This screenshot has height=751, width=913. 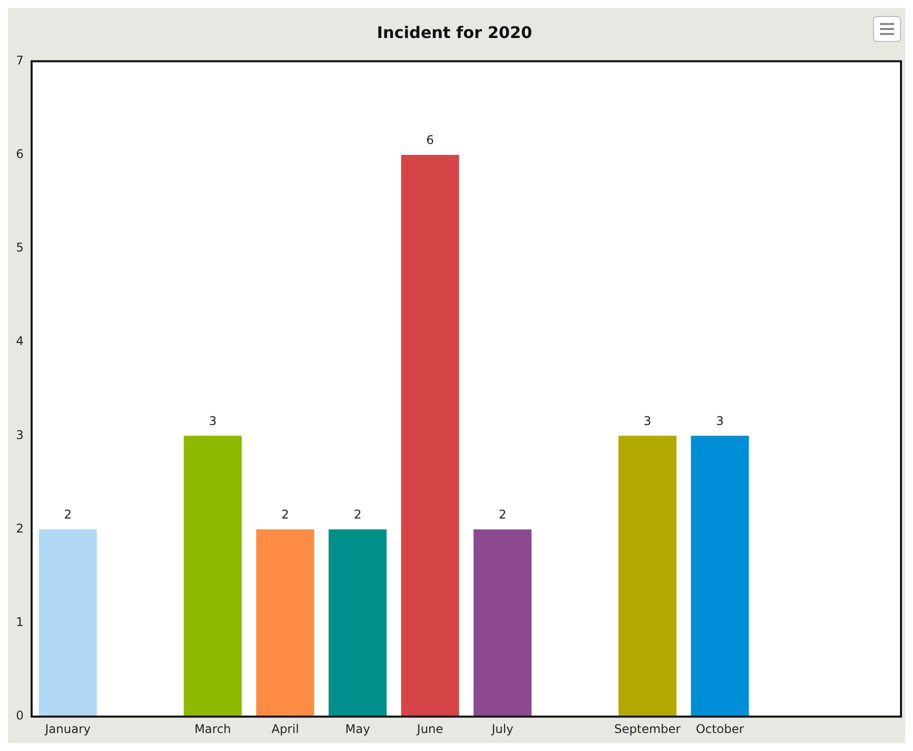 What do you see at coordinates (357, 729) in the screenshot?
I see `x-tick-label: May` at bounding box center [357, 729].